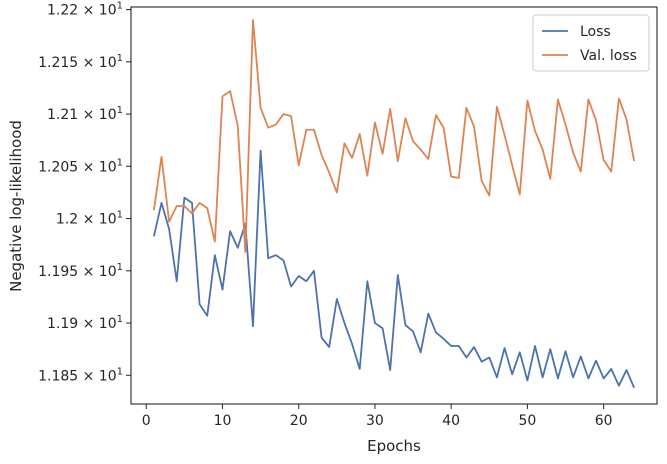 This screenshot has width=667, height=464. Describe the element at coordinates (80, 375) in the screenshot. I see `y-tick-label: 1.185 × 10¹` at that location.